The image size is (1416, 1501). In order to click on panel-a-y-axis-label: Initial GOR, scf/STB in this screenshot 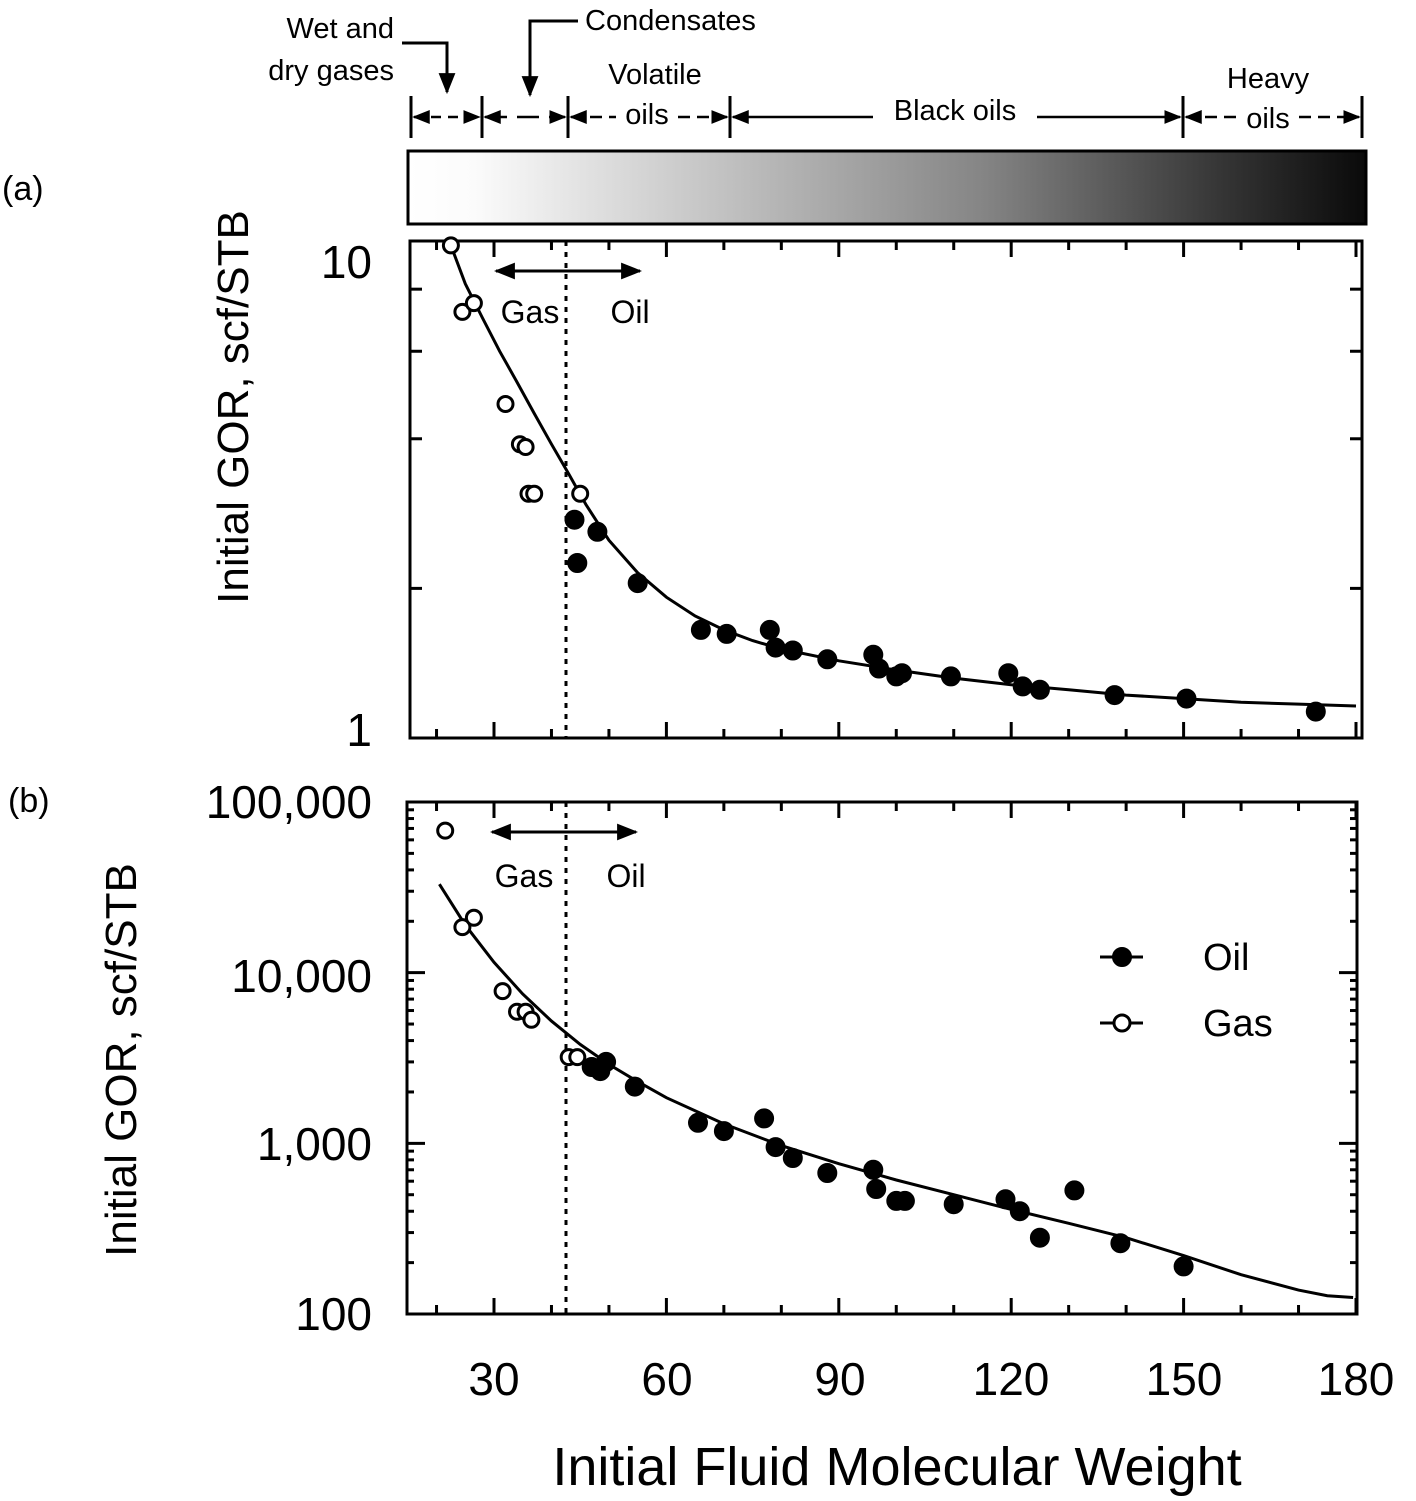, I will do `click(233, 407)`.